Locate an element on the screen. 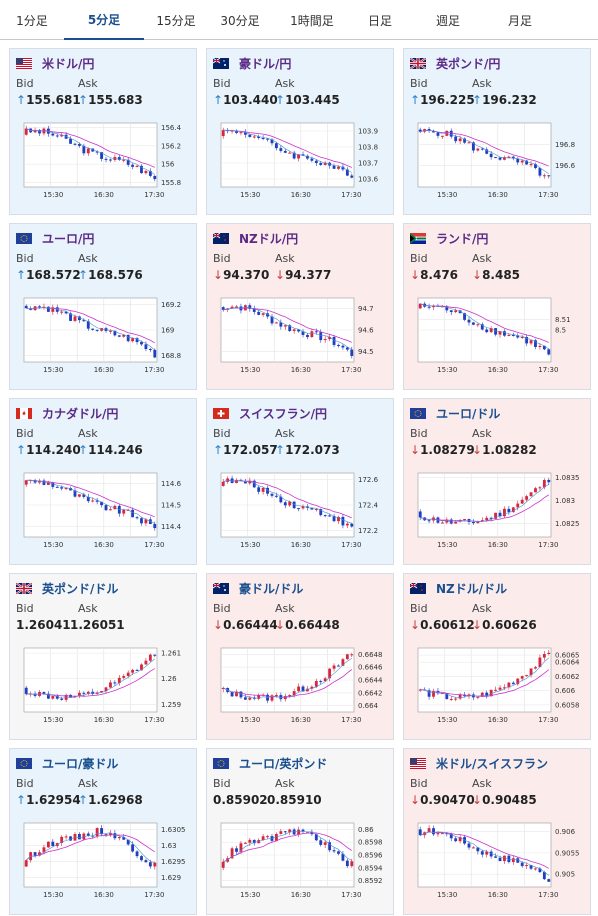 The width and height of the screenshot is (598, 916). tab-5: 1時間足 is located at coordinates (312, 20).